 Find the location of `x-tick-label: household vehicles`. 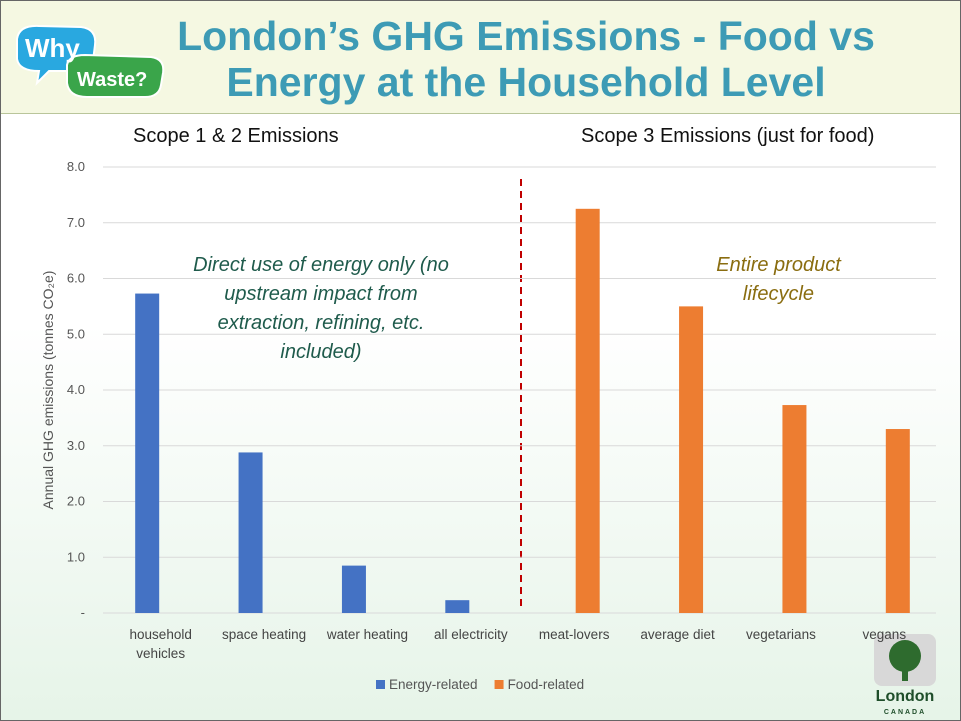

x-tick-label: household vehicles is located at coordinates (160, 644).